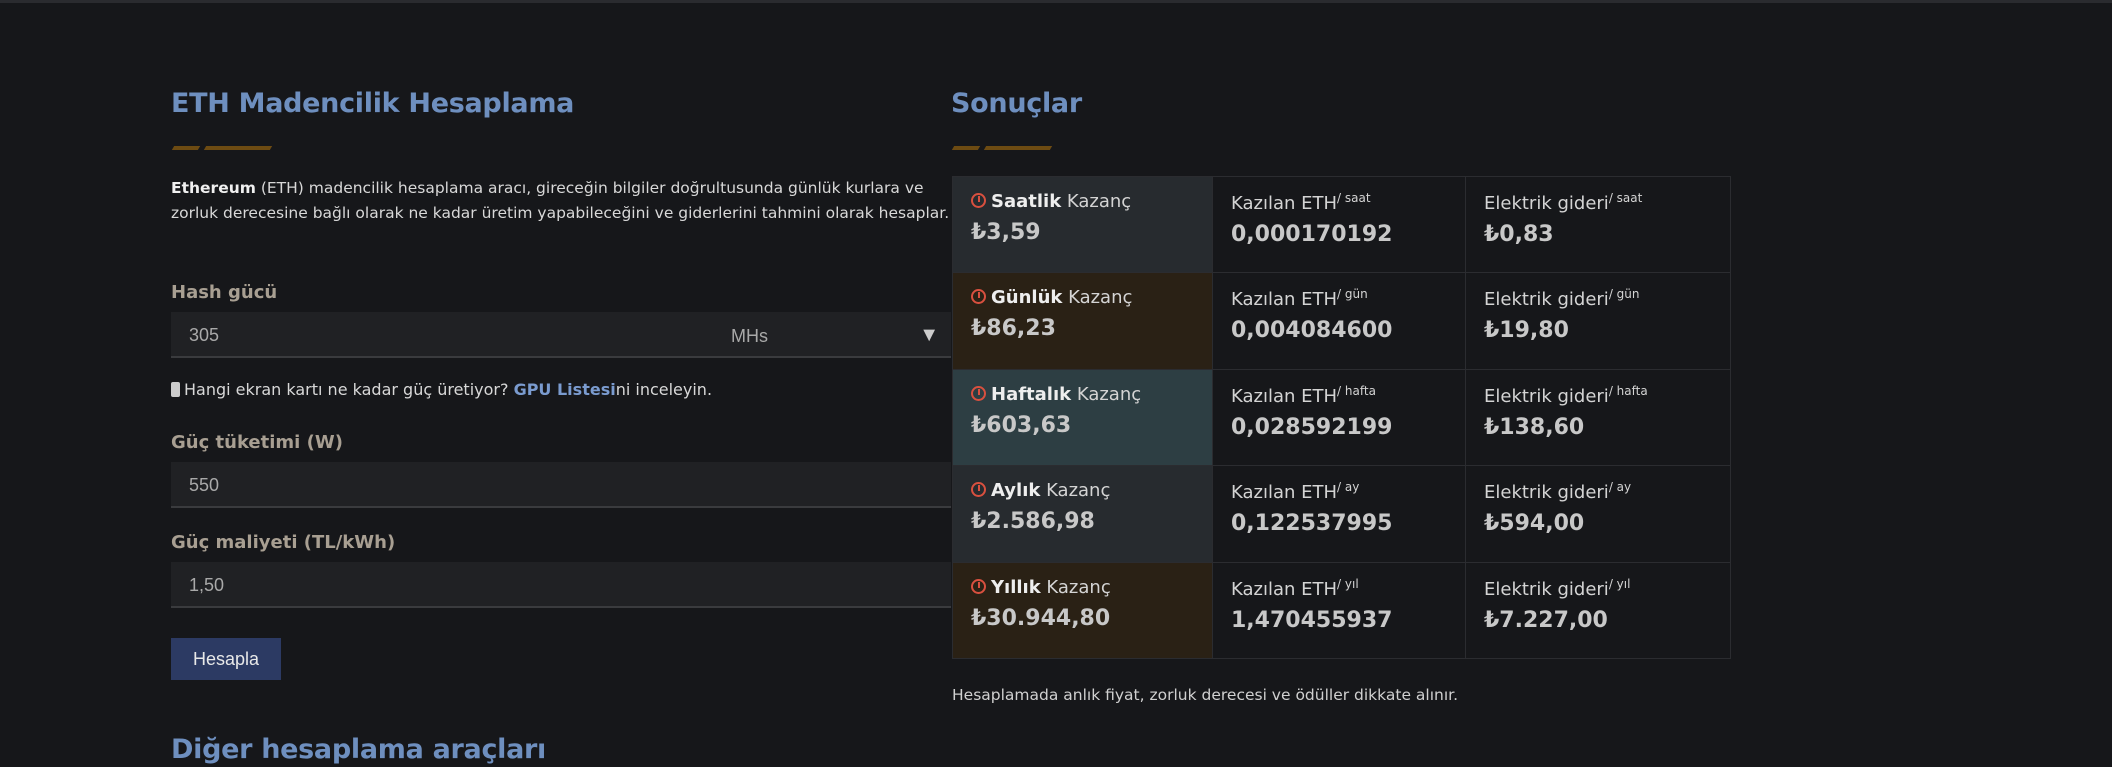 The width and height of the screenshot is (2112, 767). What do you see at coordinates (224, 292) in the screenshot?
I see `hash-label: Hash gücü` at bounding box center [224, 292].